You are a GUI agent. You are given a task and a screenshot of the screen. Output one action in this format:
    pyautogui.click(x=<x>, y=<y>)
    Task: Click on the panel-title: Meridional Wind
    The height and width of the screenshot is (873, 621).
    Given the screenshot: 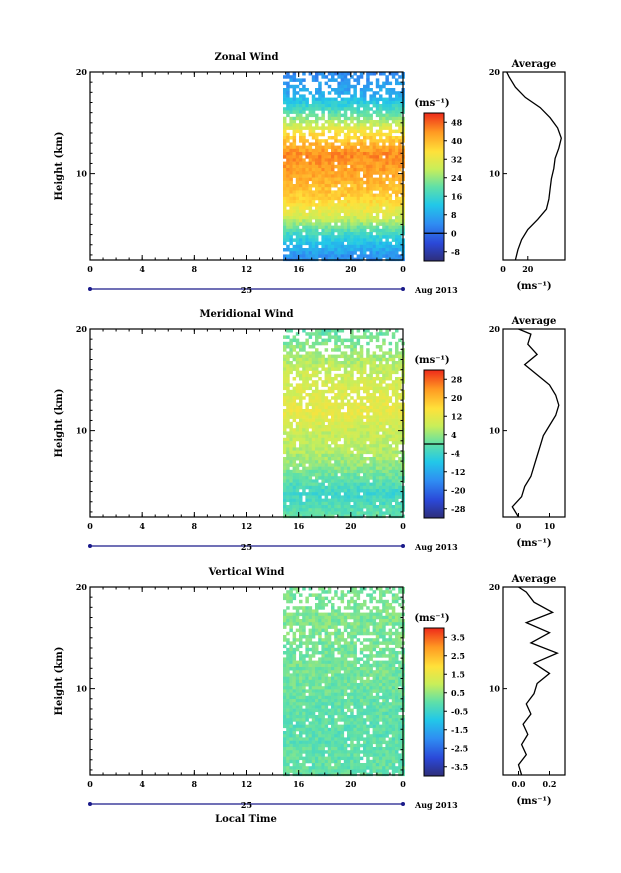 What is the action you would take?
    pyautogui.click(x=246, y=314)
    